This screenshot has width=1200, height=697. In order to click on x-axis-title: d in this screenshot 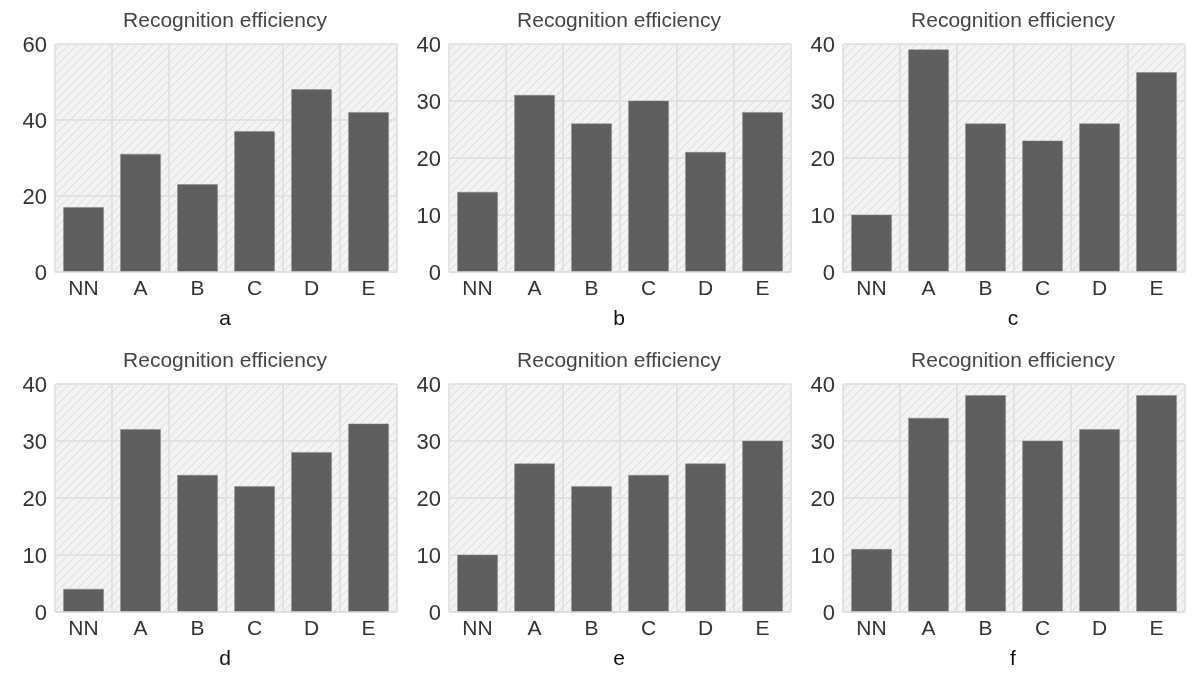, I will do `click(225, 658)`.